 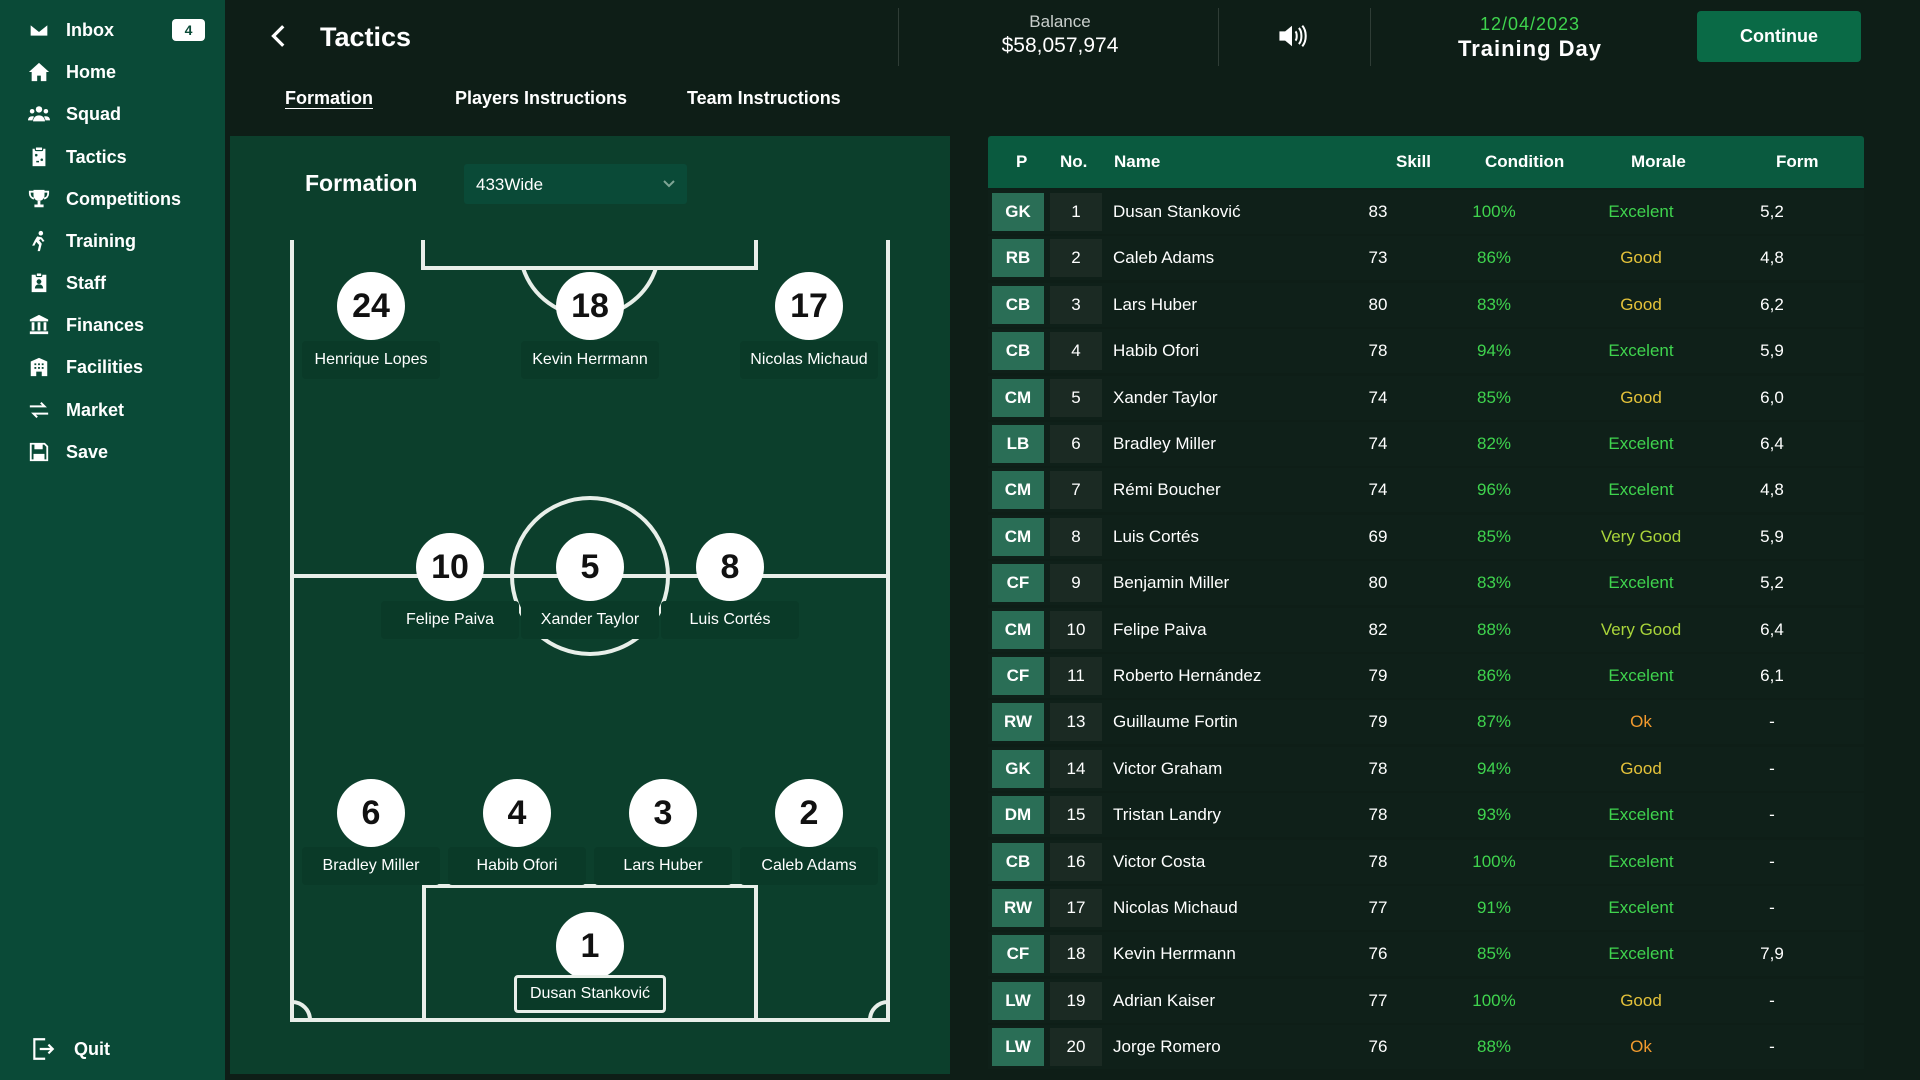 What do you see at coordinates (112, 157) in the screenshot?
I see `sidebar-item-tactics: Tactics` at bounding box center [112, 157].